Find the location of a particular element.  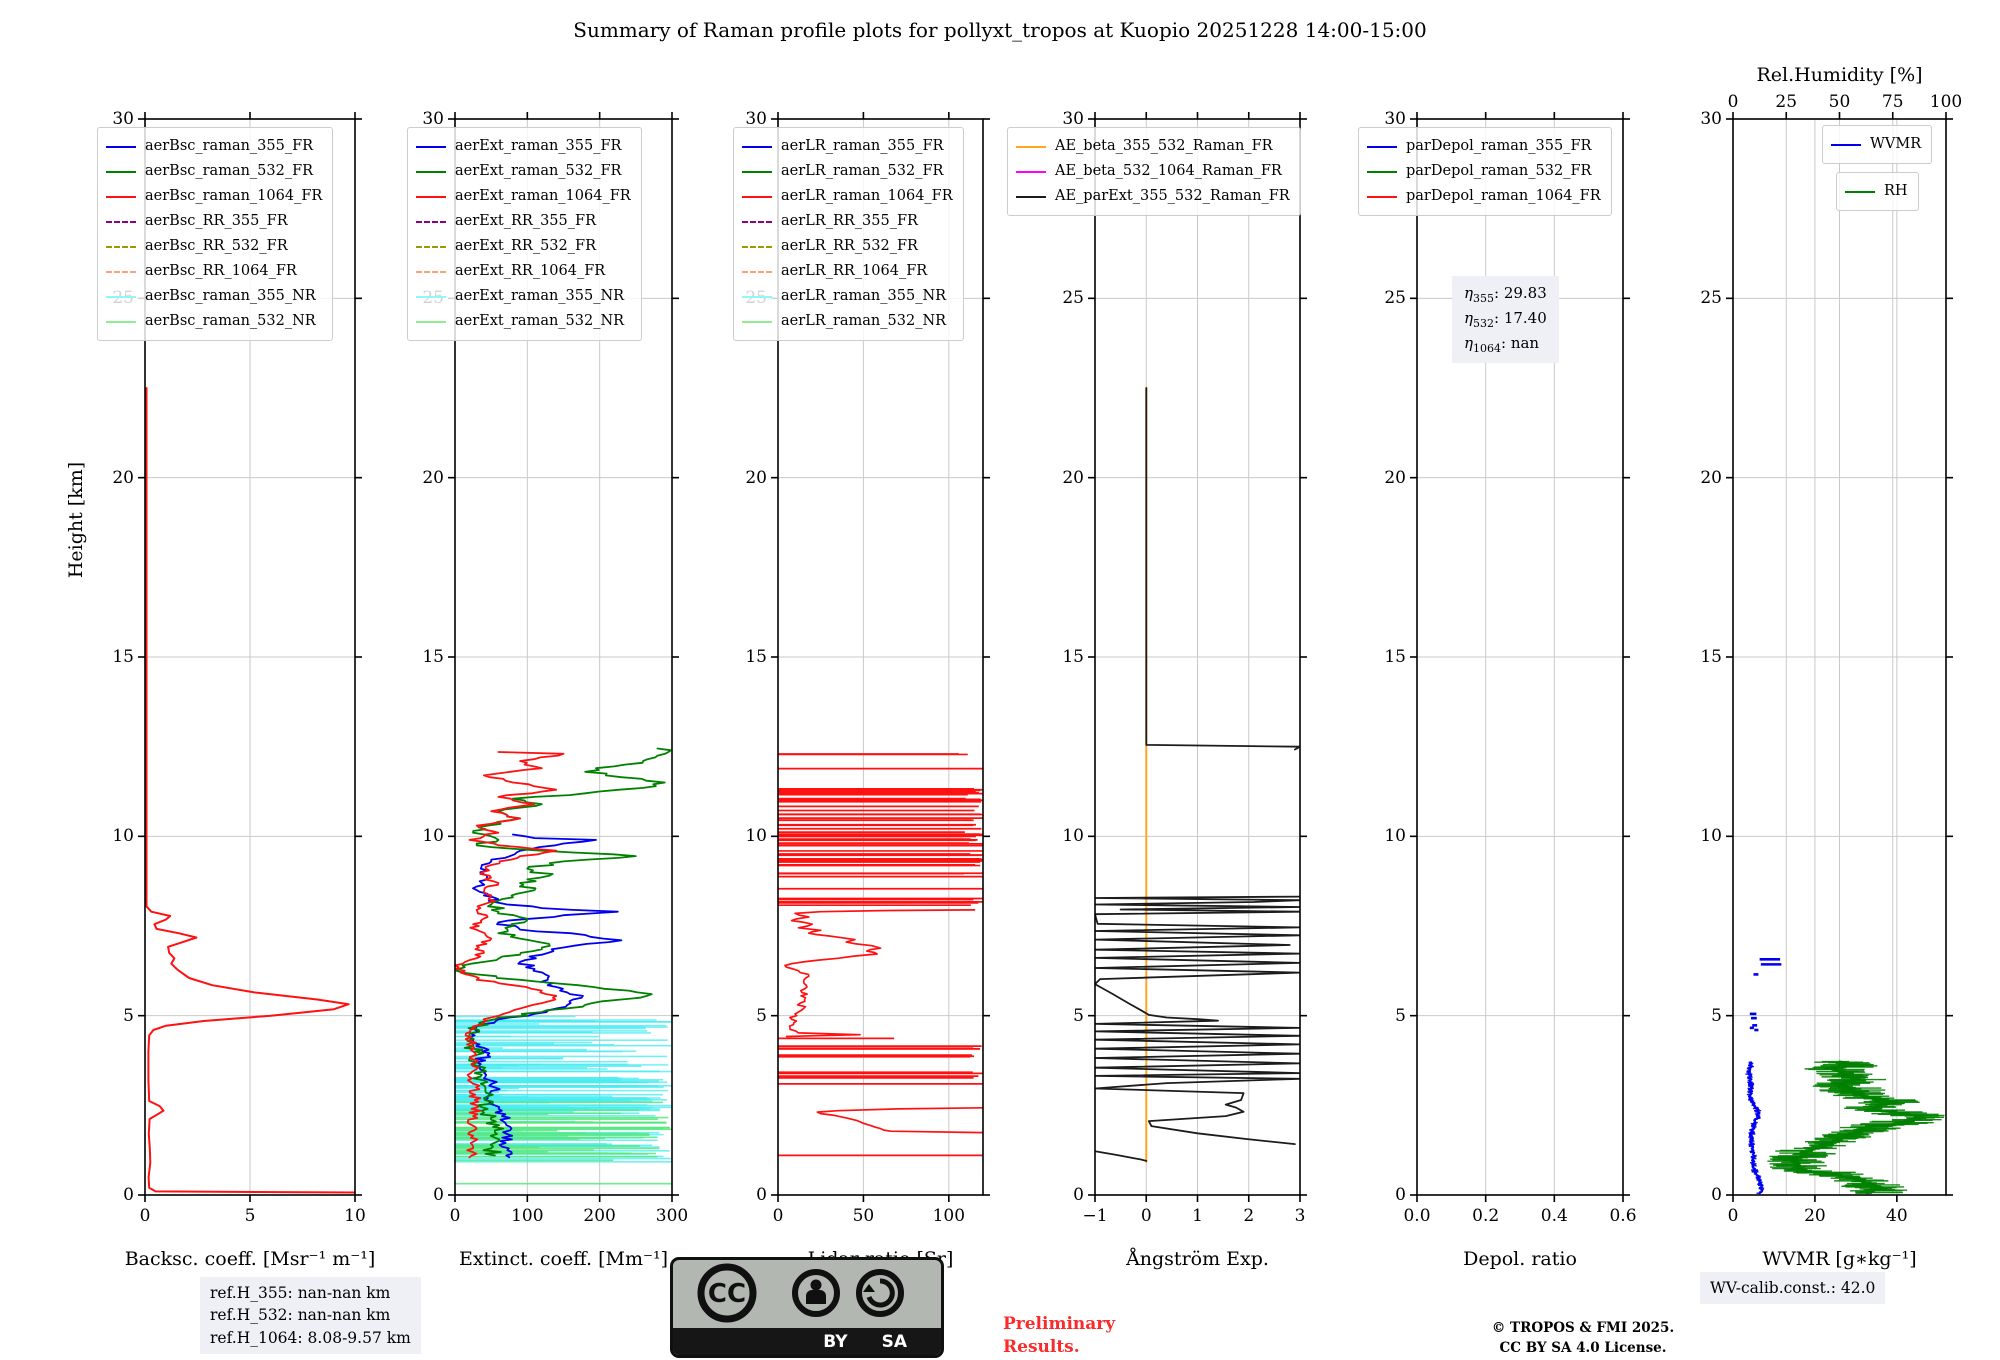

legend-label: aerLR_raman_355_FR is located at coordinates (862, 146).